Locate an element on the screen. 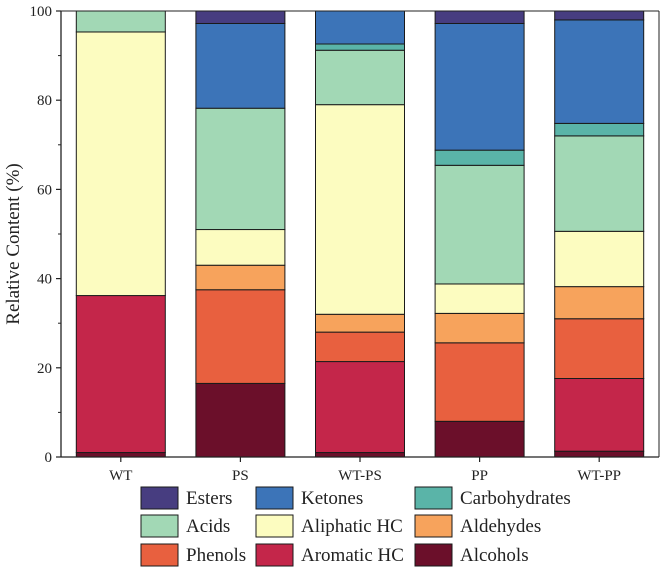 The width and height of the screenshot is (661, 588). bar-segment-pp-aldehydes is located at coordinates (479, 328).